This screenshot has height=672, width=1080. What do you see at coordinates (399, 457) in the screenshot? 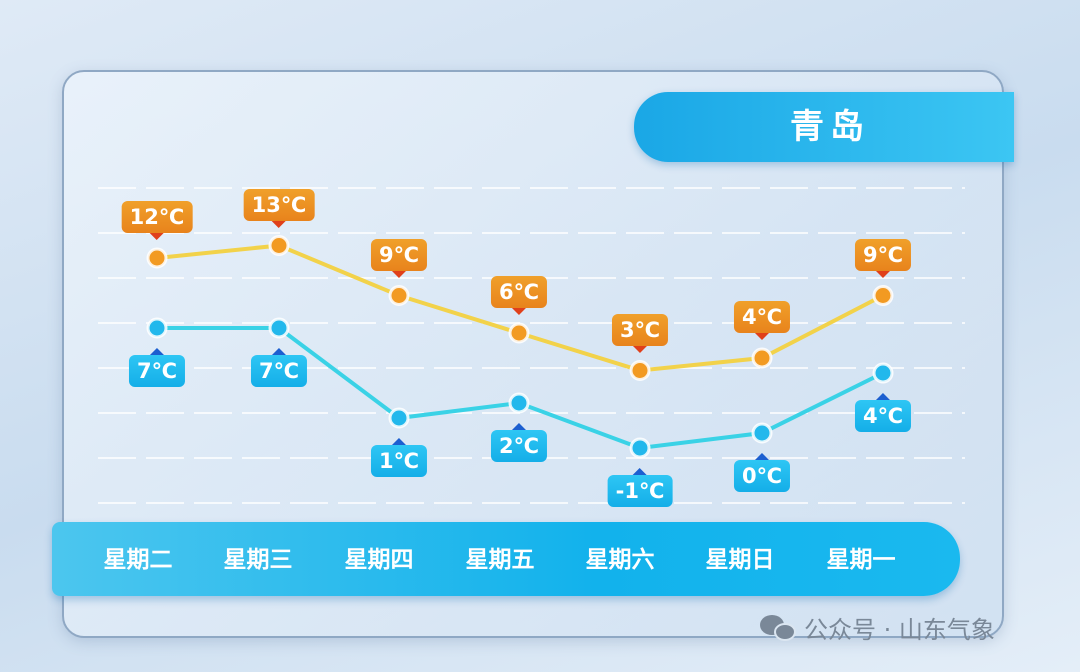
I see `low-temp-label: 1℃` at bounding box center [399, 457].